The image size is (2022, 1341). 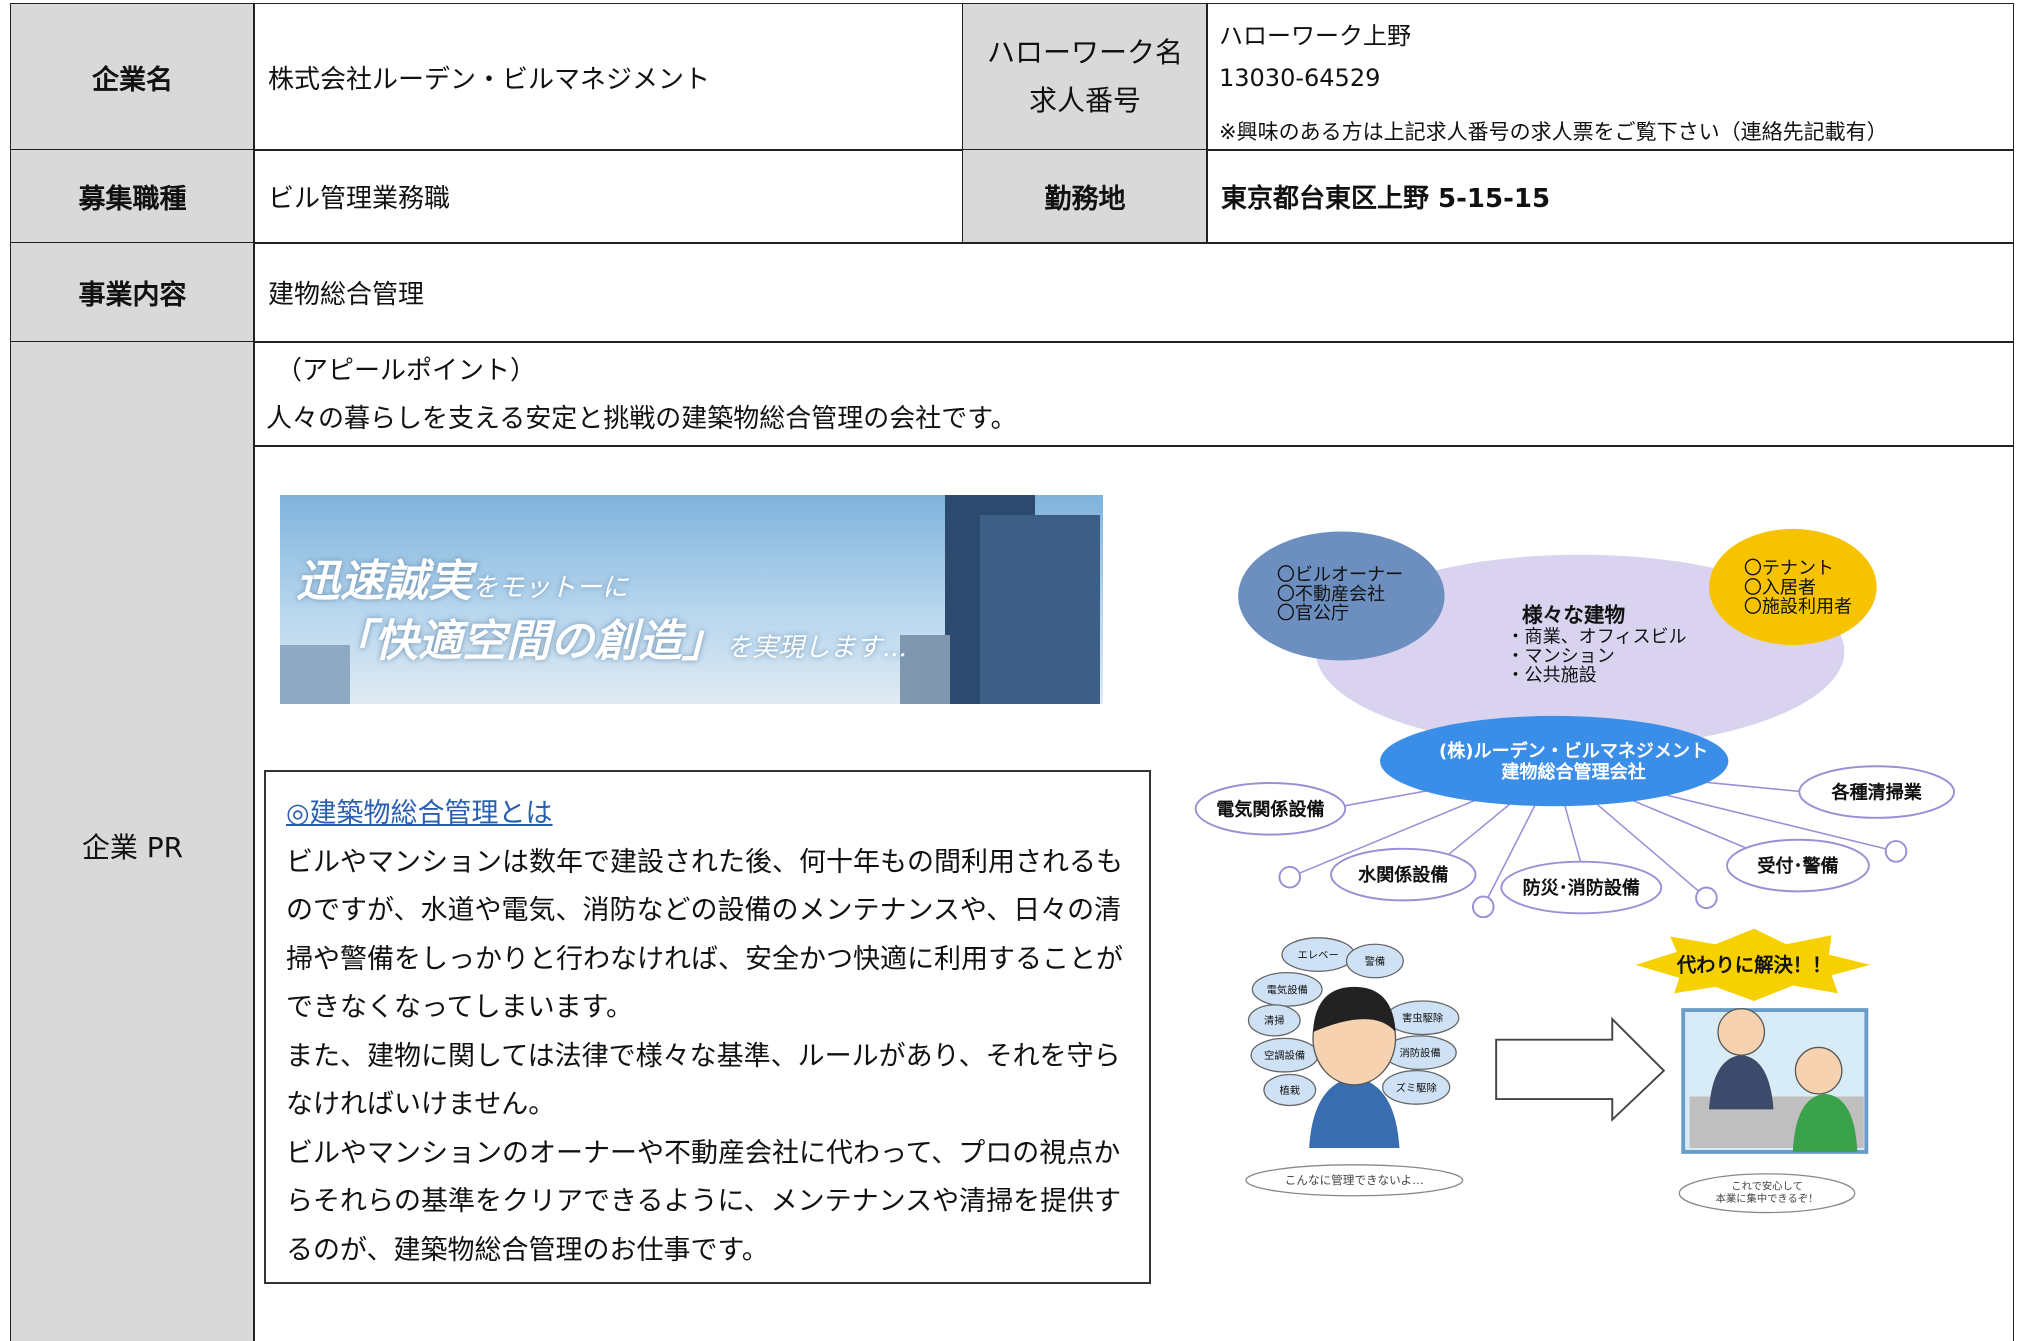 I want to click on tenants-ellipse, so click(x=1792, y=586).